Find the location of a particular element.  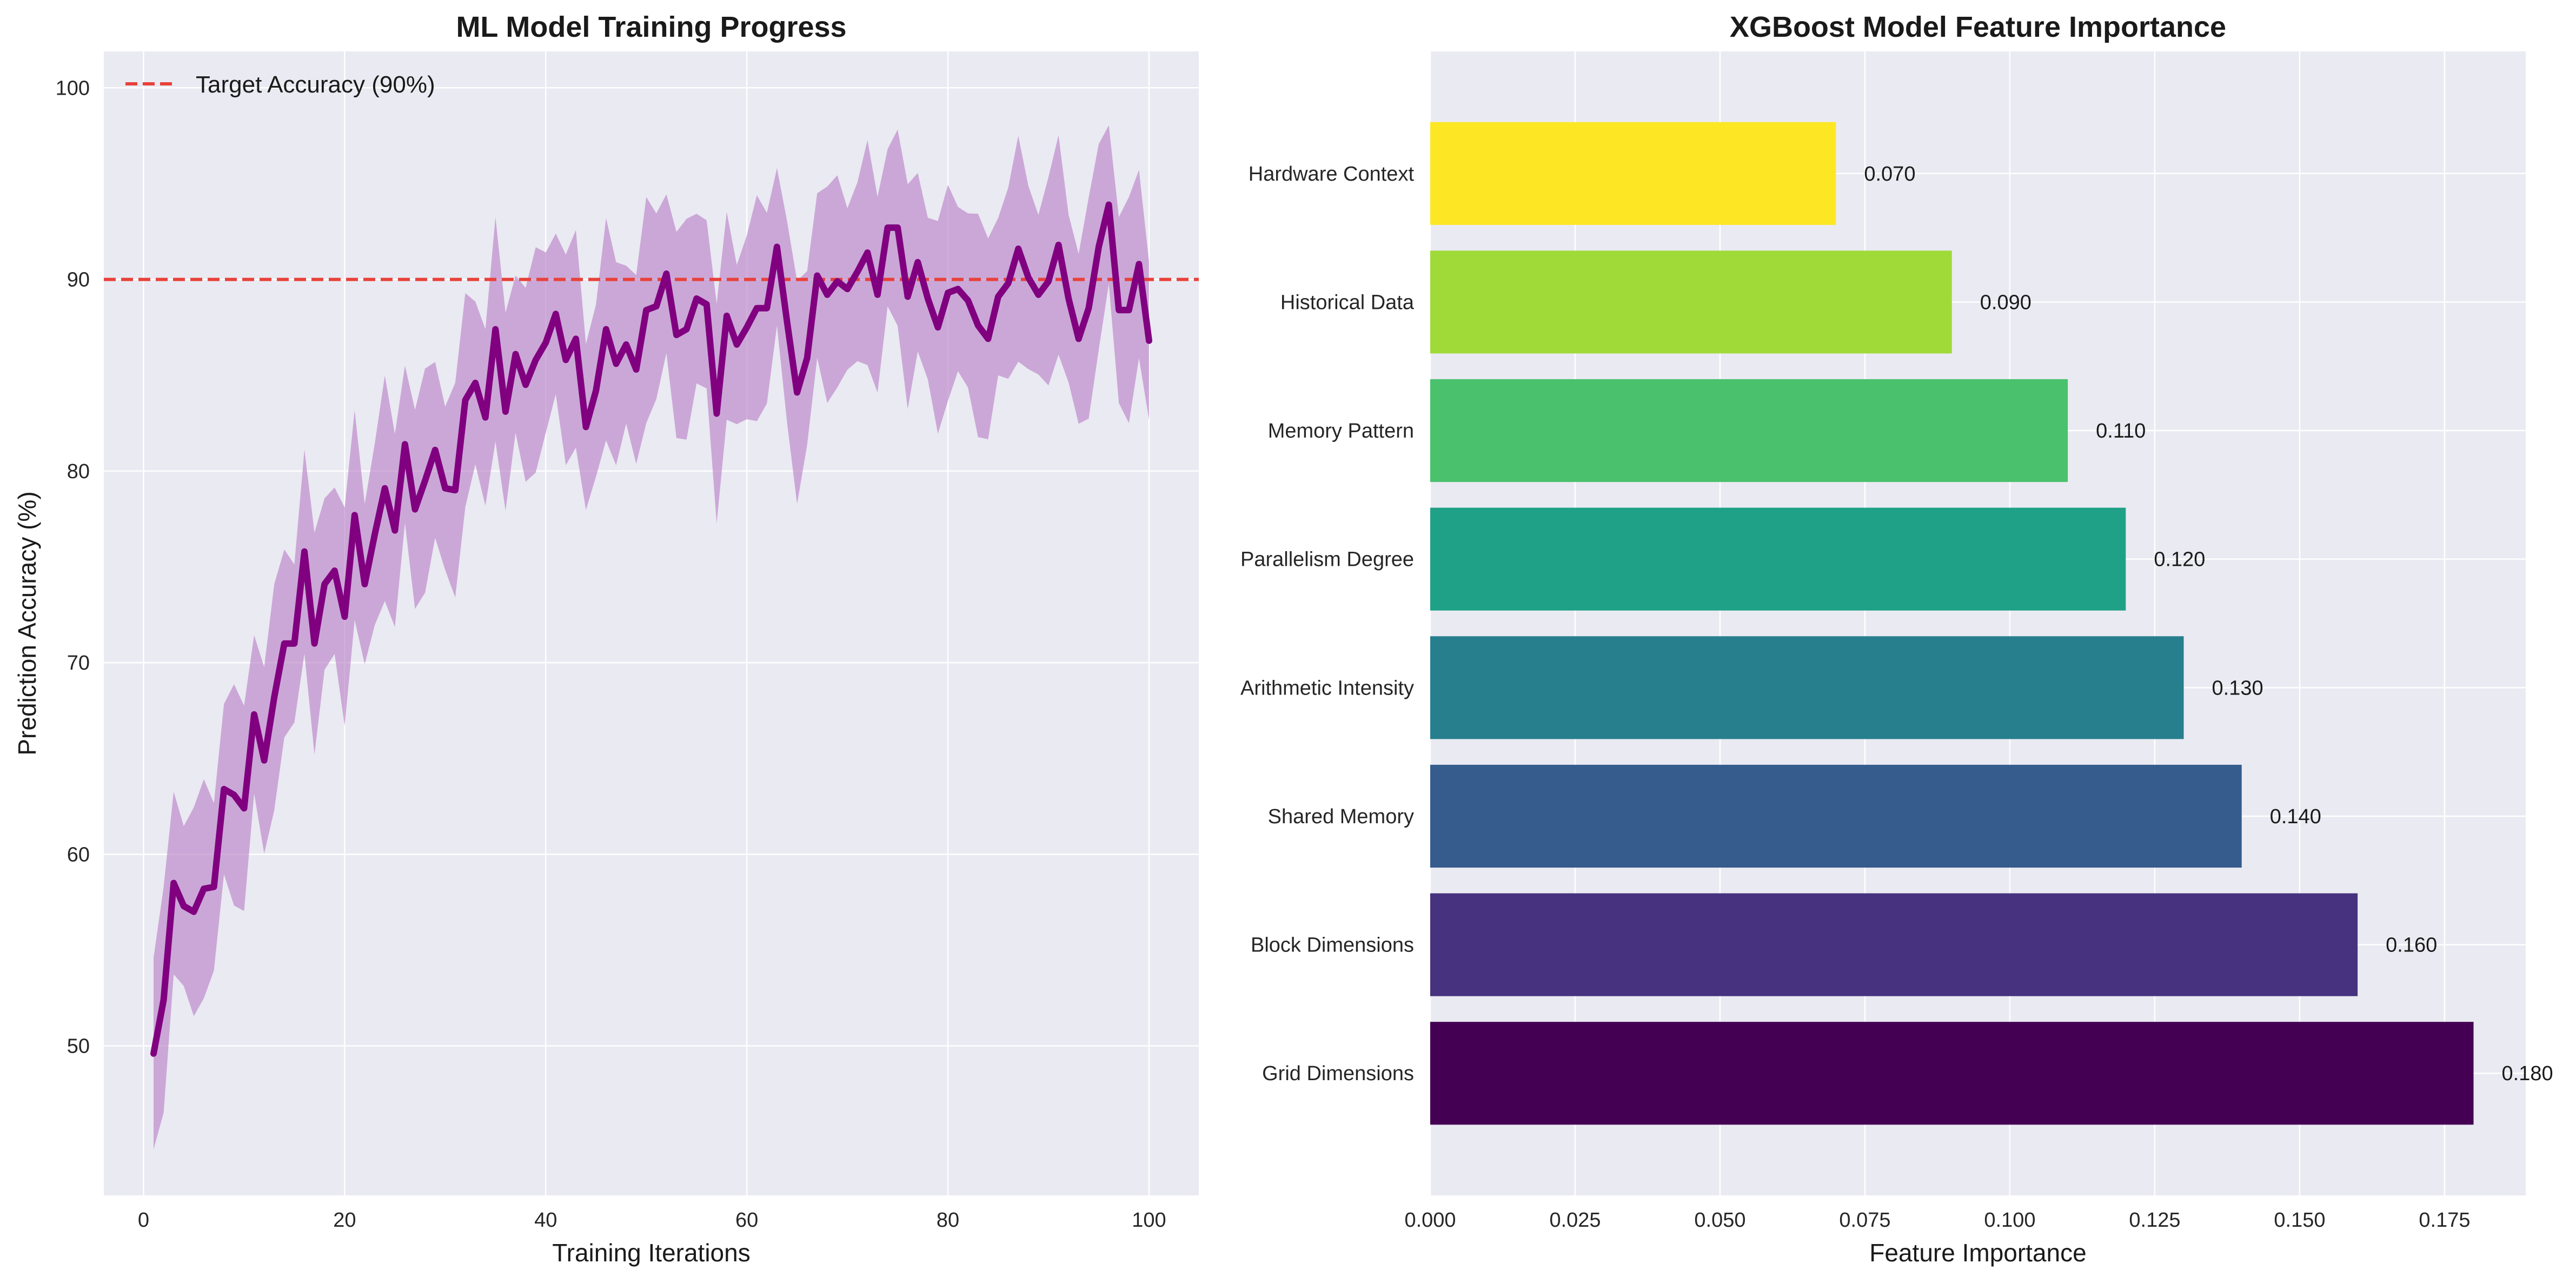

x-tick-label: 0.175 is located at coordinates (2444, 1220).